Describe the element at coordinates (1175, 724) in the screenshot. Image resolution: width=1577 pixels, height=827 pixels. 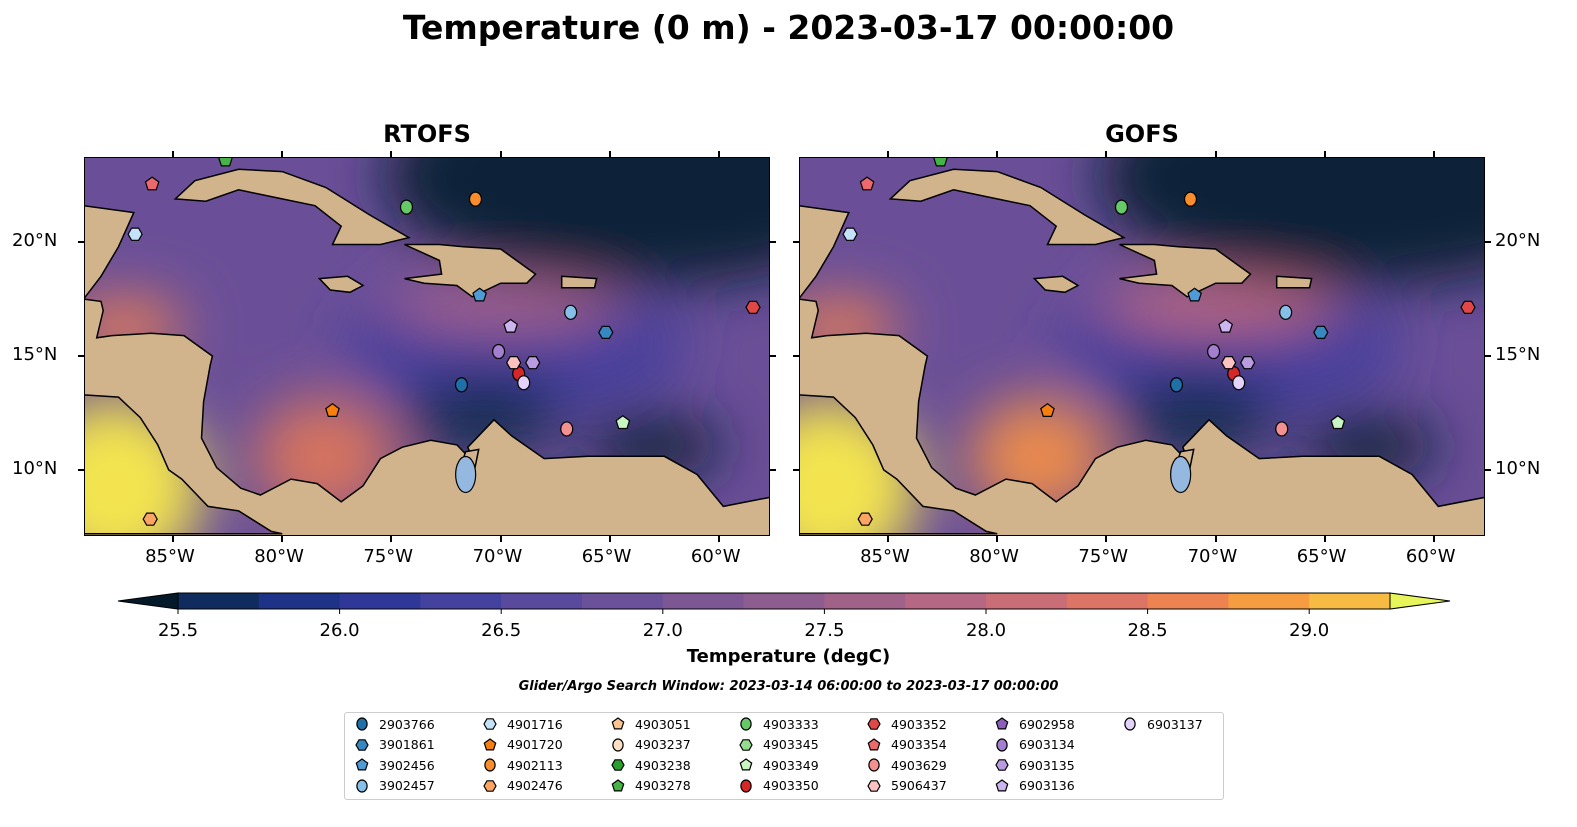
I see `legend-label: 6903137` at that location.